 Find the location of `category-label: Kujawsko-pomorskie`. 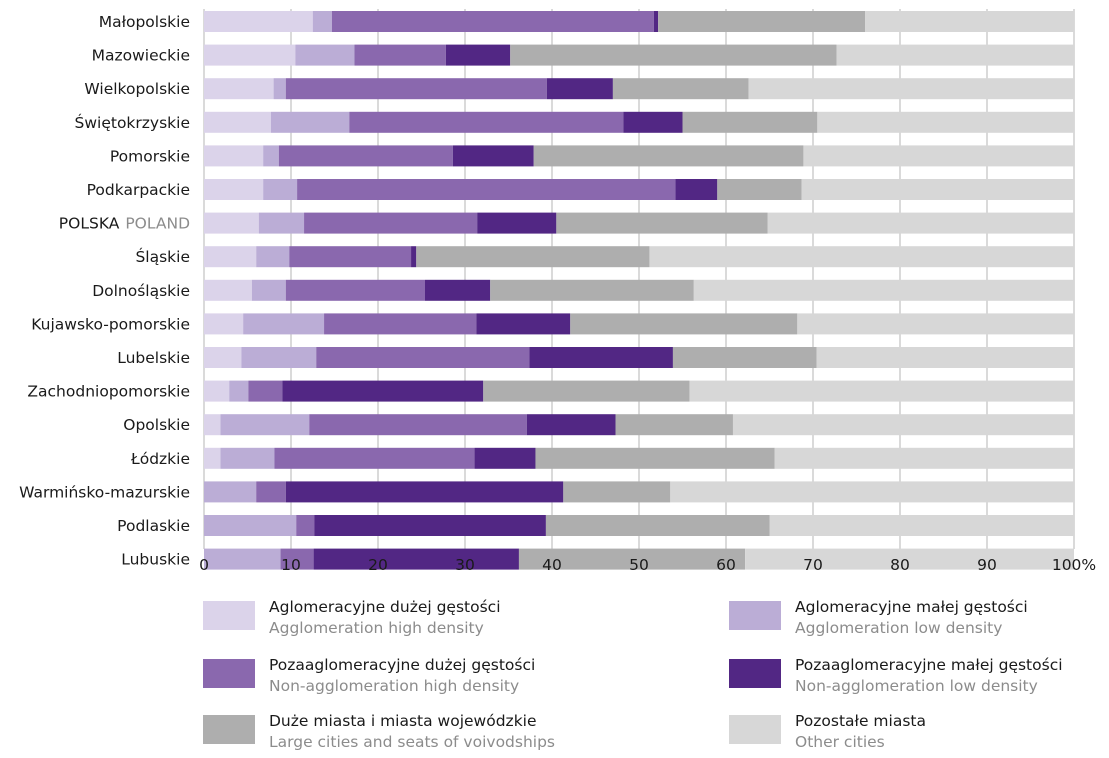

category-label: Kujawsko-pomorskie is located at coordinates (110, 324).